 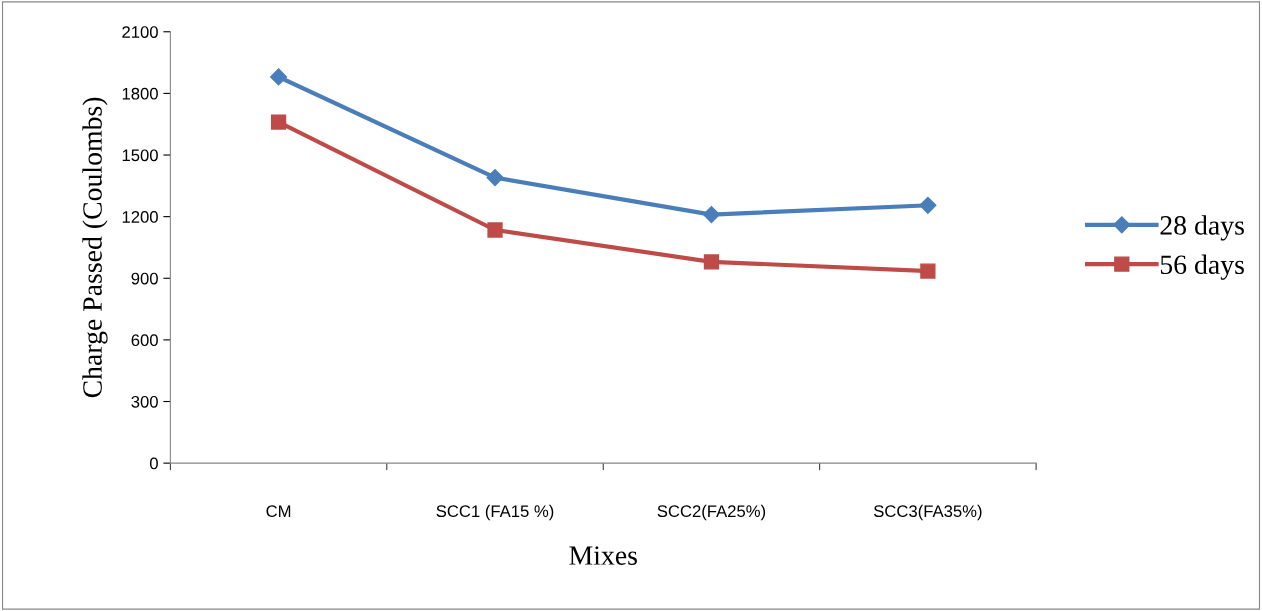 I want to click on x-tick-label: SCC3(FA35%), so click(x=928, y=512).